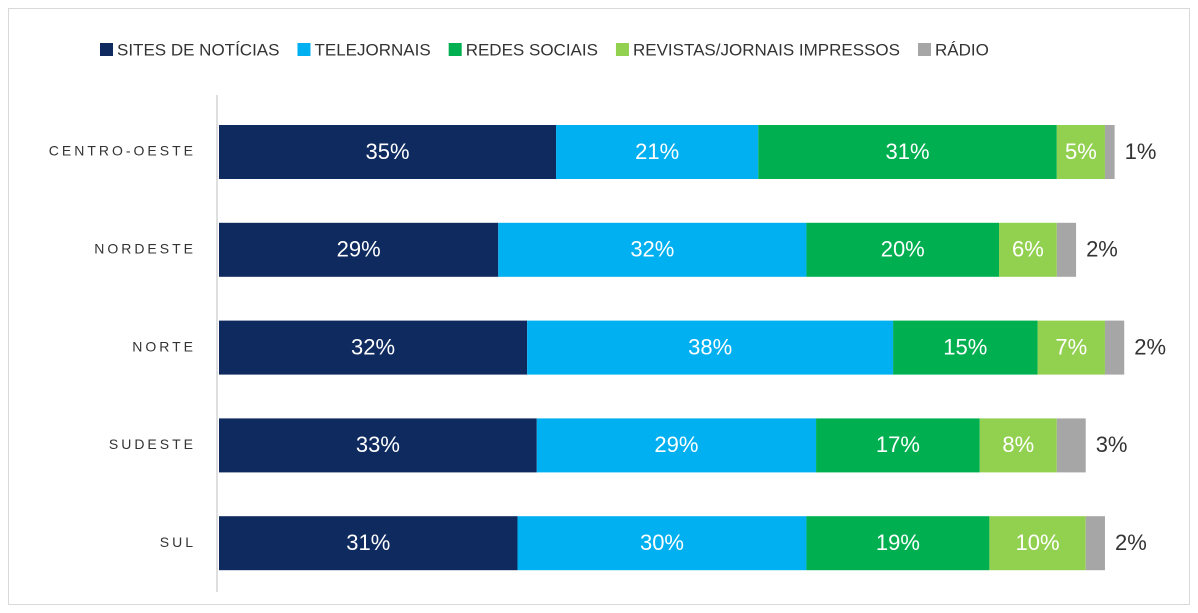 This screenshot has height=613, width=1198. I want to click on y-tick-label: NORTE, so click(164, 346).